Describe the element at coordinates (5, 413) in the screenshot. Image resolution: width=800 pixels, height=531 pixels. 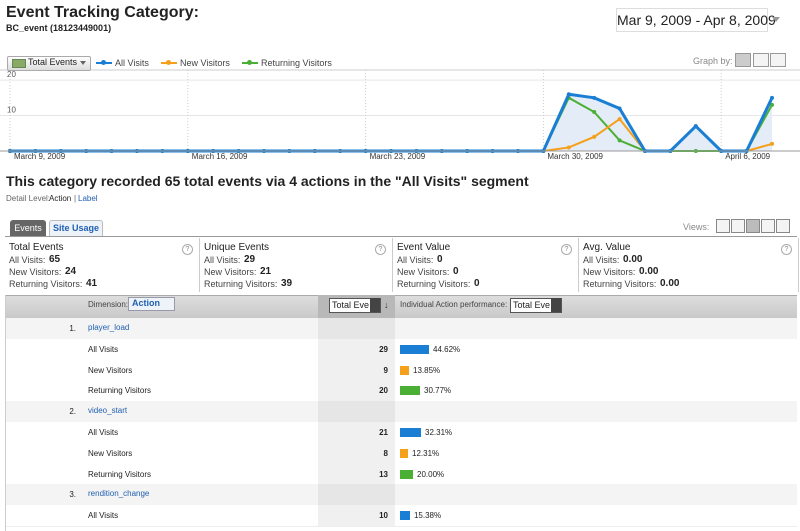
I see `table-left-rule` at that location.